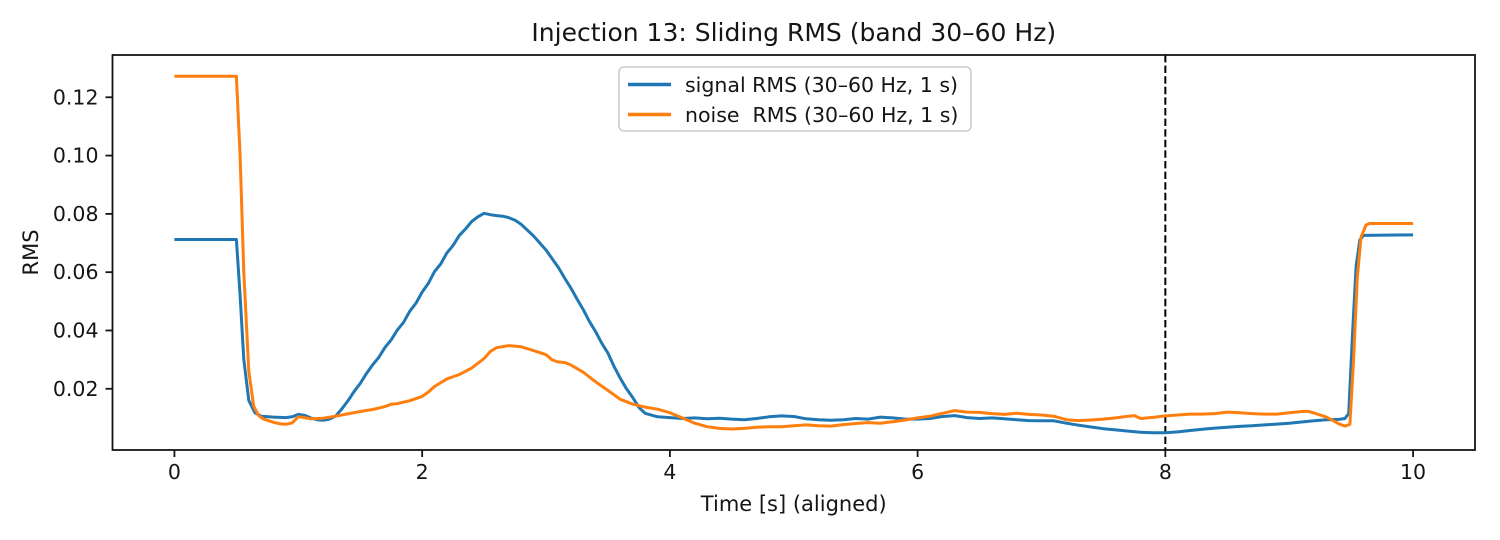  What do you see at coordinates (821, 115) in the screenshot?
I see `legend-label-noise: noise RMS (30–60 Hz, 1 s)` at bounding box center [821, 115].